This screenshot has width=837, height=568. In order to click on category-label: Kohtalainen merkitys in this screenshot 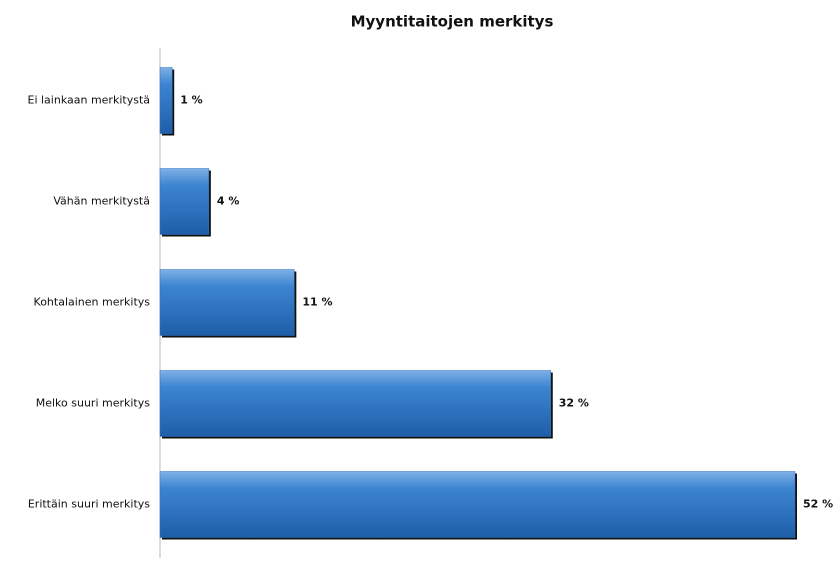, I will do `click(92, 302)`.